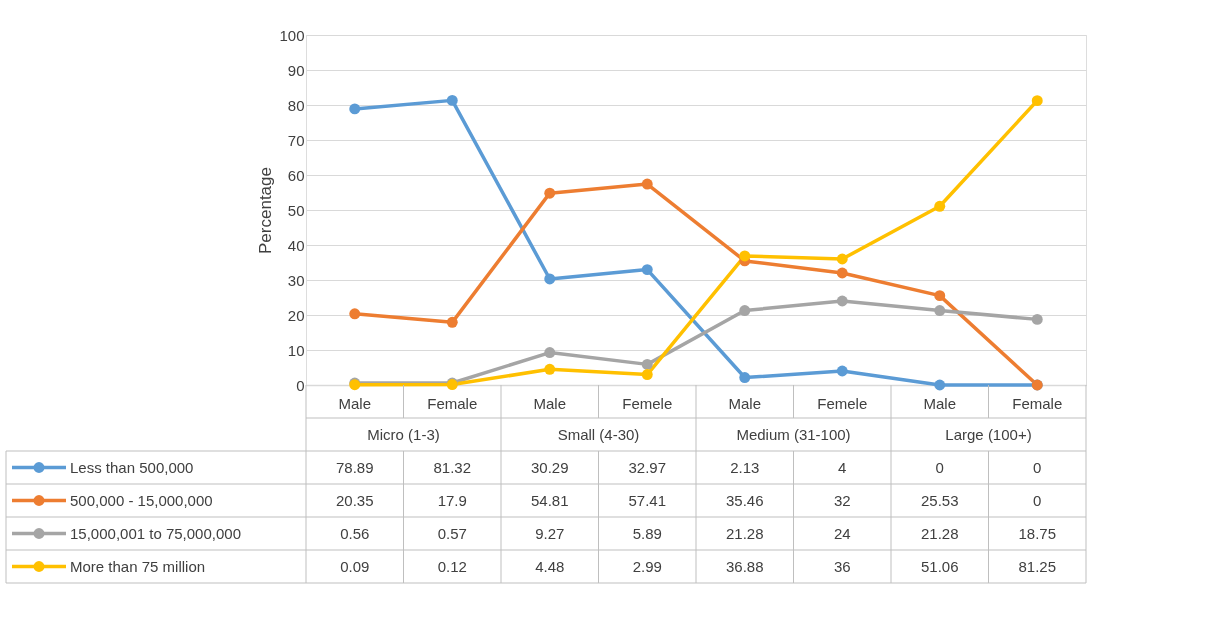 This screenshot has height=644, width=1216. Describe the element at coordinates (266, 210) in the screenshot. I see `y-axis-title: Percentage` at that location.